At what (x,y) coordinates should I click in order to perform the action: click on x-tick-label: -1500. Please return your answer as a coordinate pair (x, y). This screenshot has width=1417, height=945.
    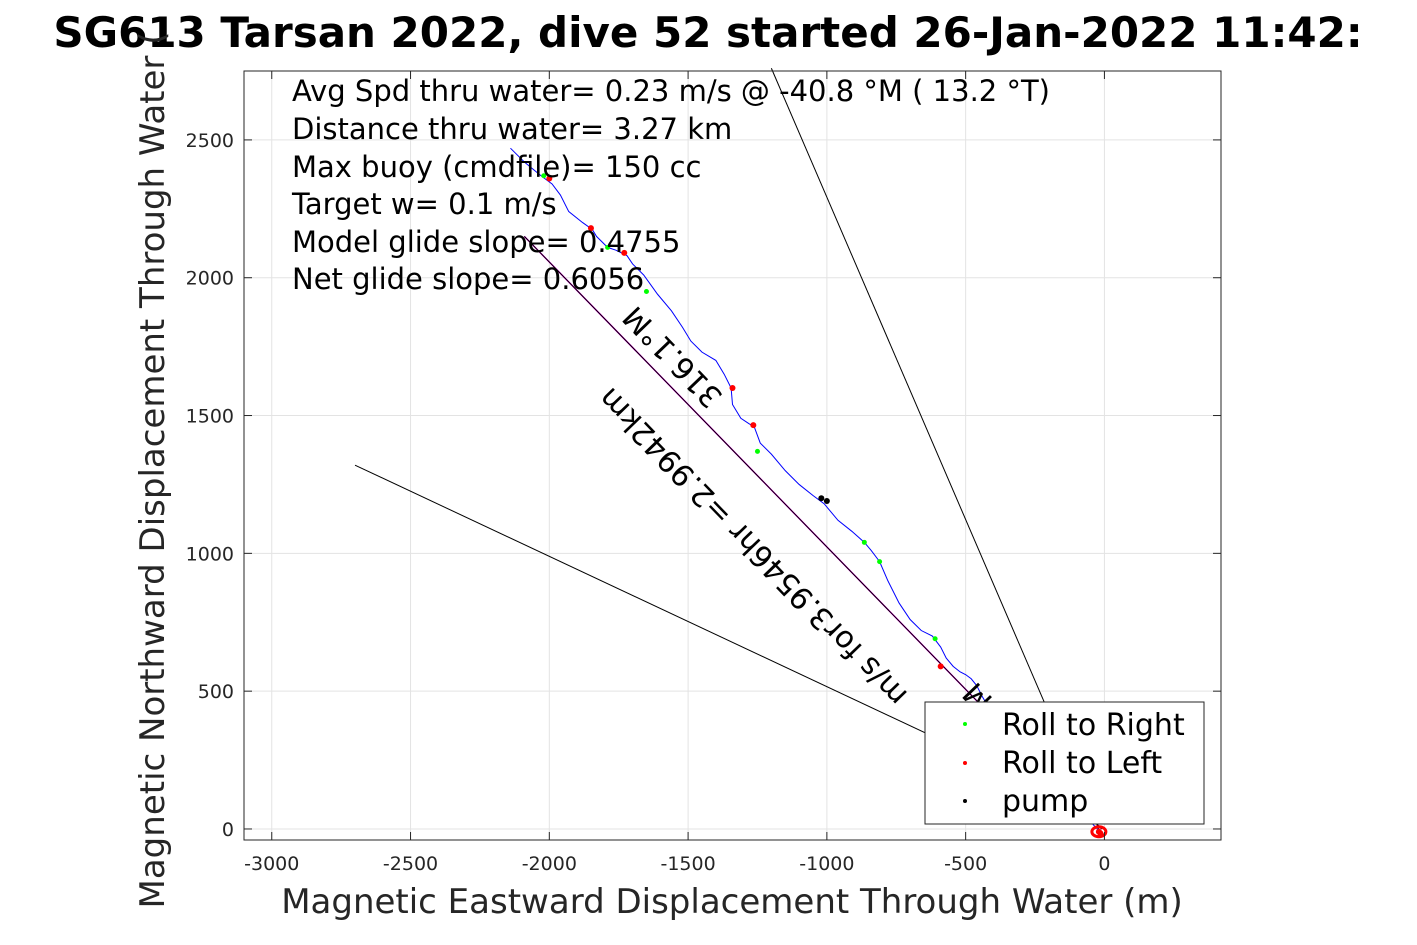
    Looking at the image, I should click on (687, 864).